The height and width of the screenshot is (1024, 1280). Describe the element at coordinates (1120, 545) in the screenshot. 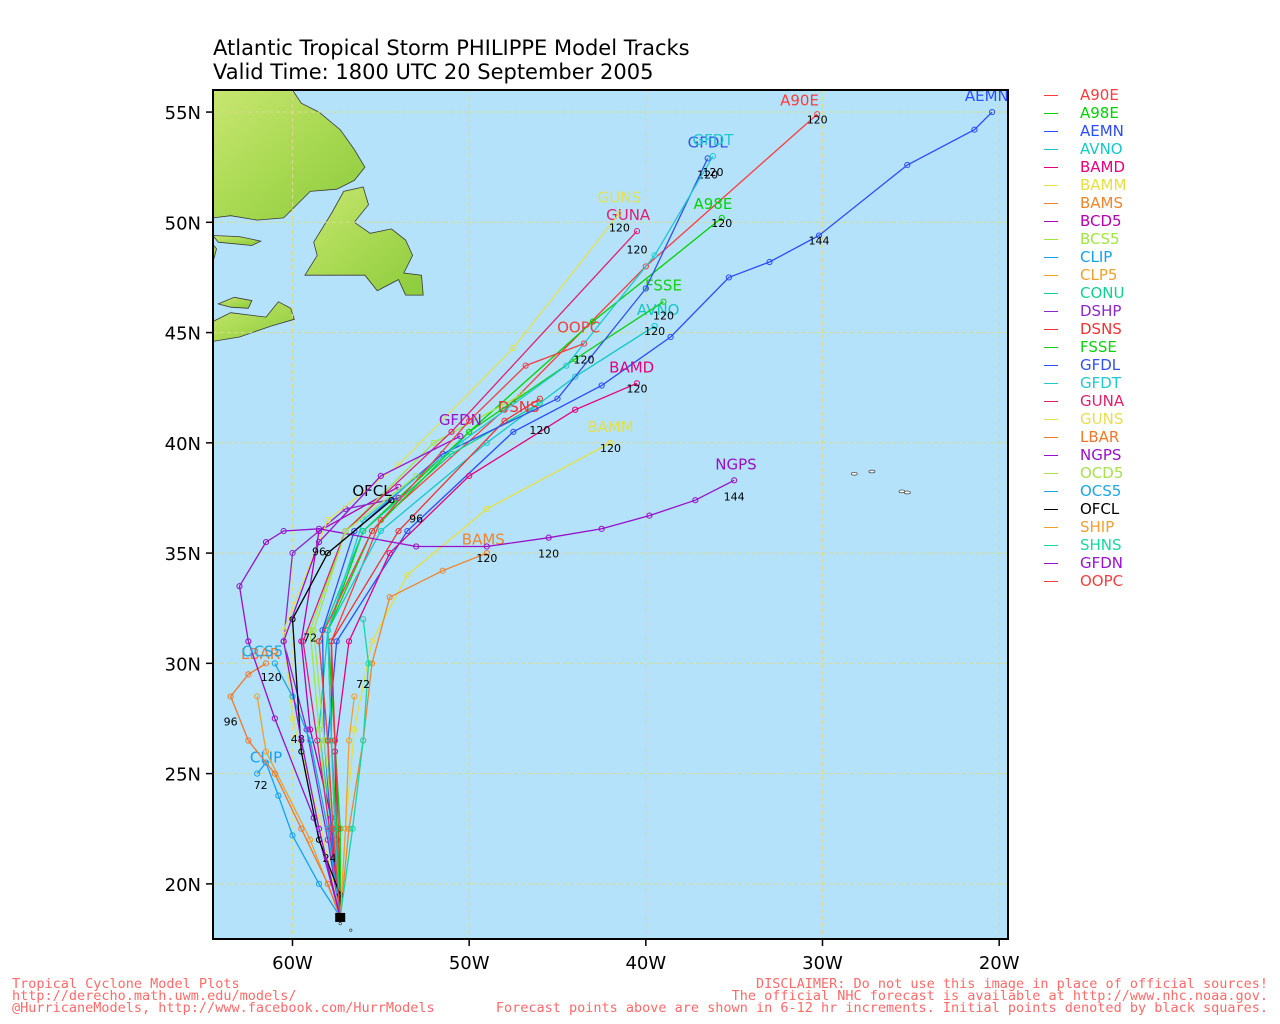

I see `legend-item-shns: SHNS` at that location.